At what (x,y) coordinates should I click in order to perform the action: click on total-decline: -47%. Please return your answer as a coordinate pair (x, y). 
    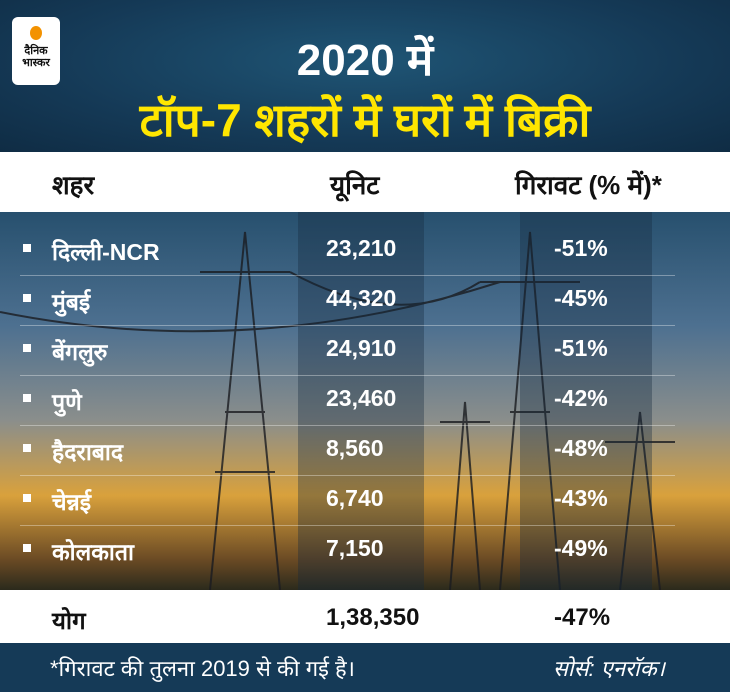
    Looking at the image, I should click on (582, 617).